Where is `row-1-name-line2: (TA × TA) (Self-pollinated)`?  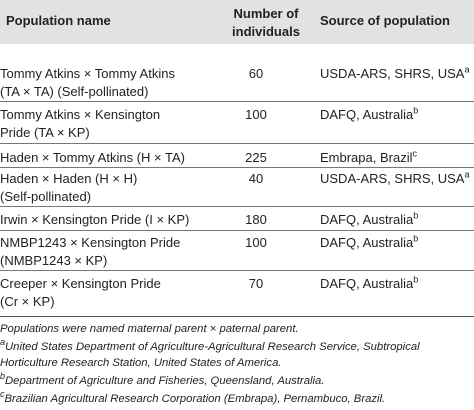
row-1-name-line2: (TA × TA) (Self-pollinated) is located at coordinates (74, 91).